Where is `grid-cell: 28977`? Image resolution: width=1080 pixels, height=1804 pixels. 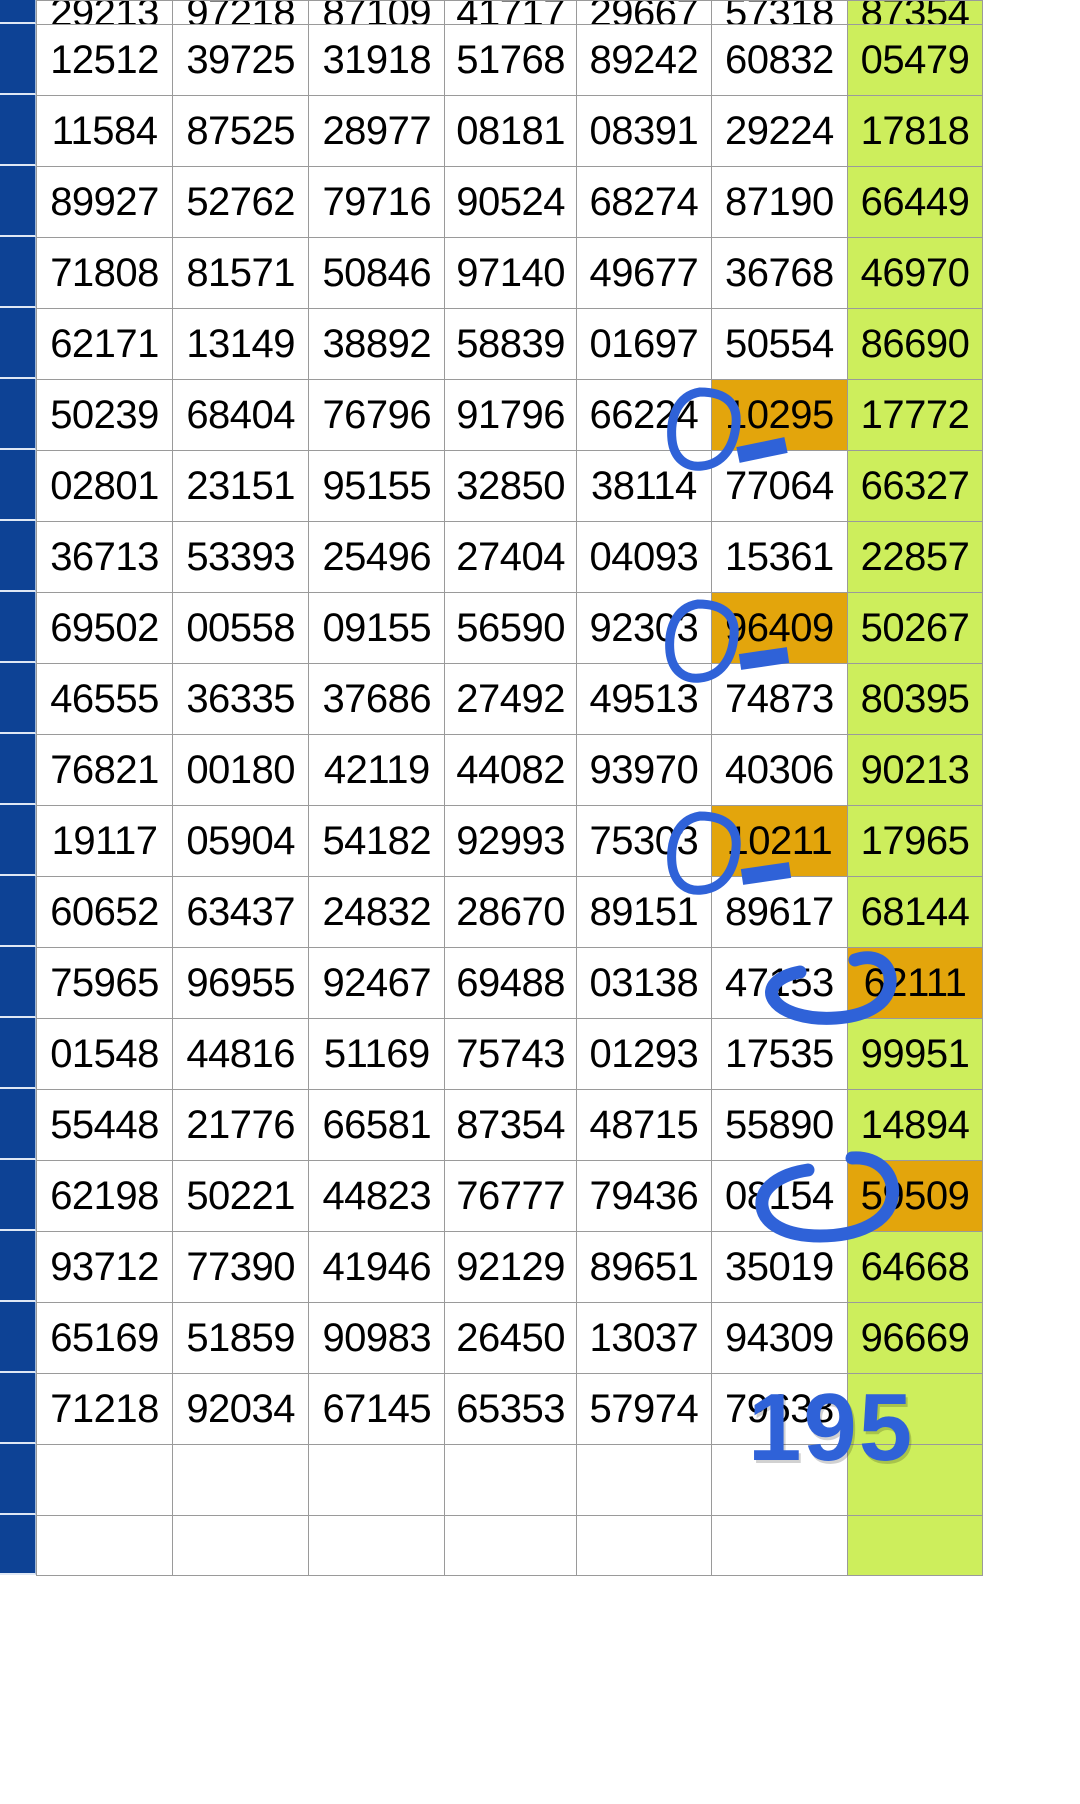
grid-cell: 28977 is located at coordinates (377, 131).